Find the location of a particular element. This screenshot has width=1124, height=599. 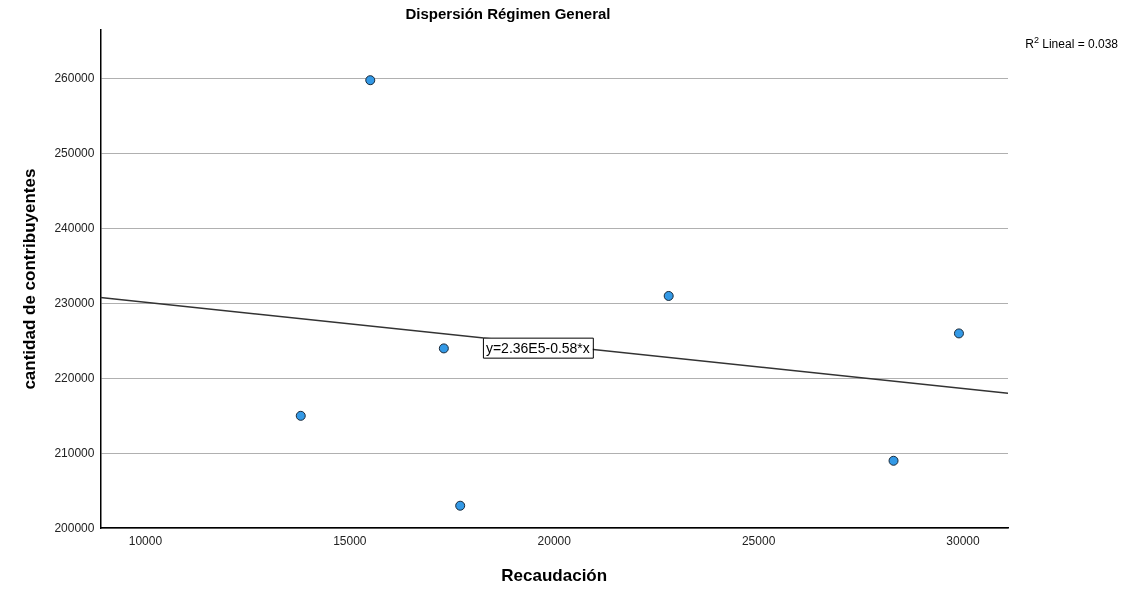

x-axis-title: Recaudación is located at coordinates (554, 576).